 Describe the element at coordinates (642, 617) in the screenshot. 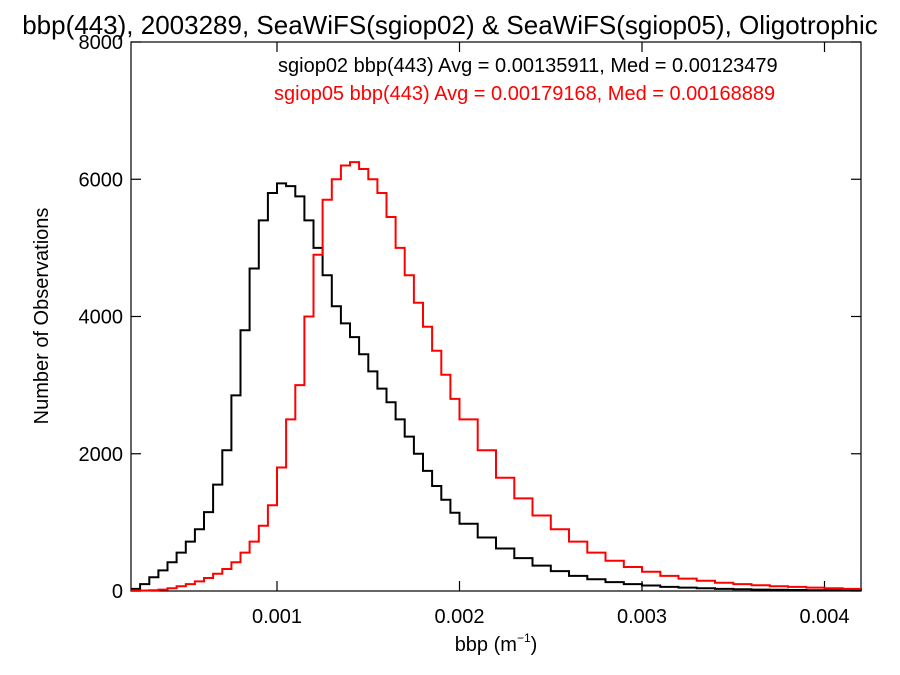

I see `x-tick-label: 0.003` at that location.